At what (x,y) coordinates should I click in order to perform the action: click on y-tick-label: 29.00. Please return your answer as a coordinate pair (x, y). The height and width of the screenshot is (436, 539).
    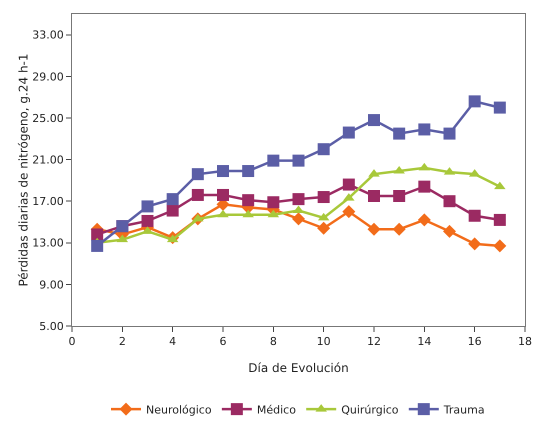
    Looking at the image, I should click on (48, 77).